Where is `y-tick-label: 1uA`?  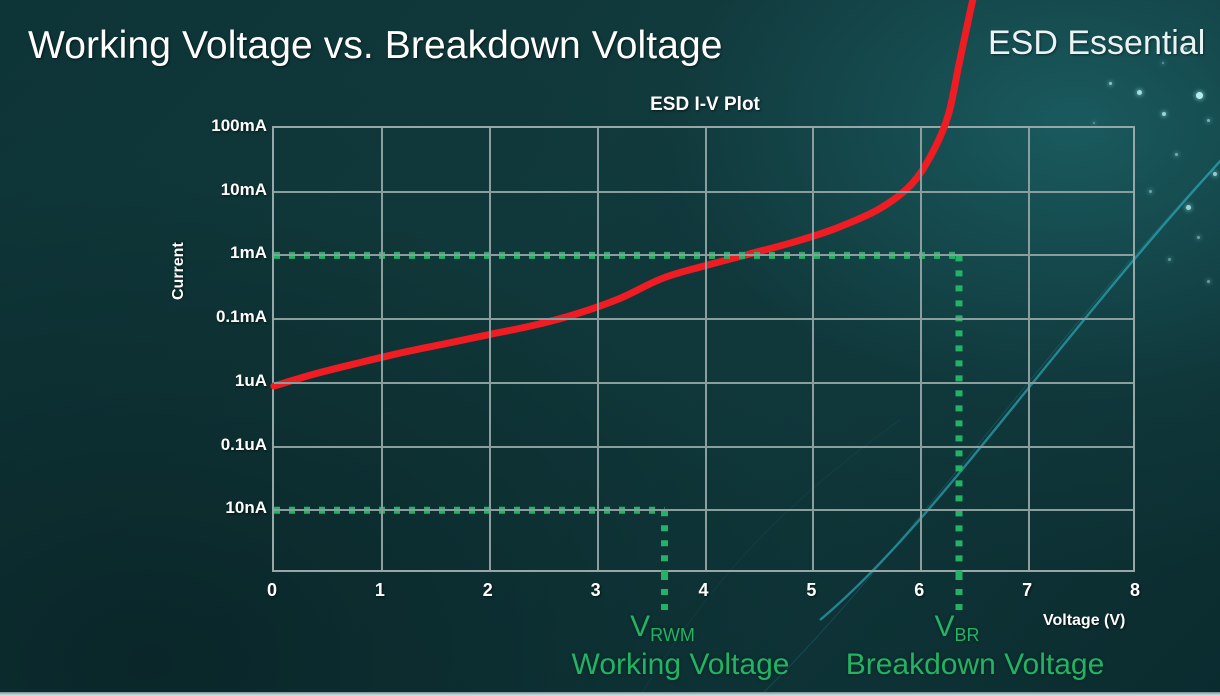
y-tick-label: 1uA is located at coordinates (250, 380).